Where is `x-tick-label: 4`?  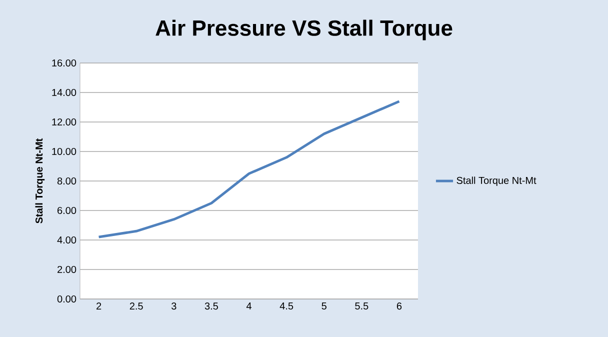 x-tick-label: 4 is located at coordinates (249, 306).